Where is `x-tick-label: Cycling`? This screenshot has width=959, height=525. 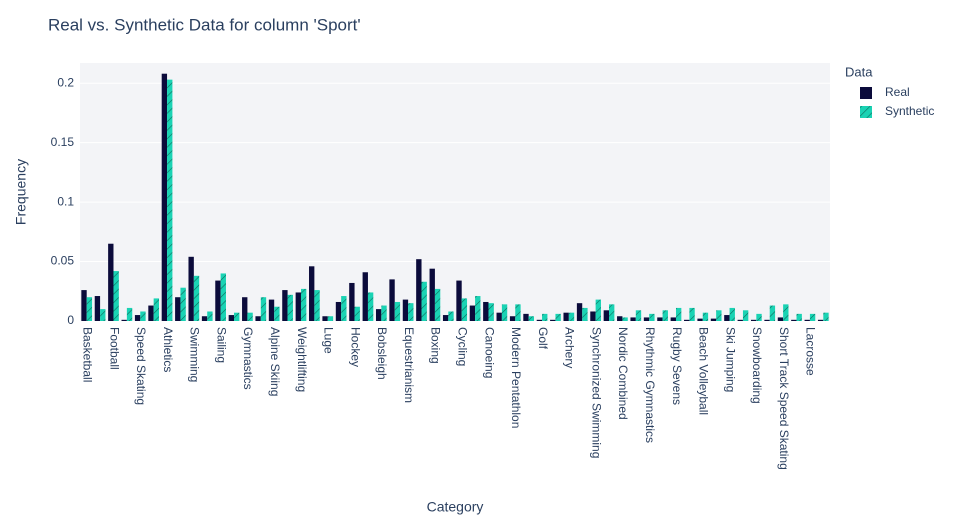
x-tick-label: Cycling is located at coordinates (463, 346).